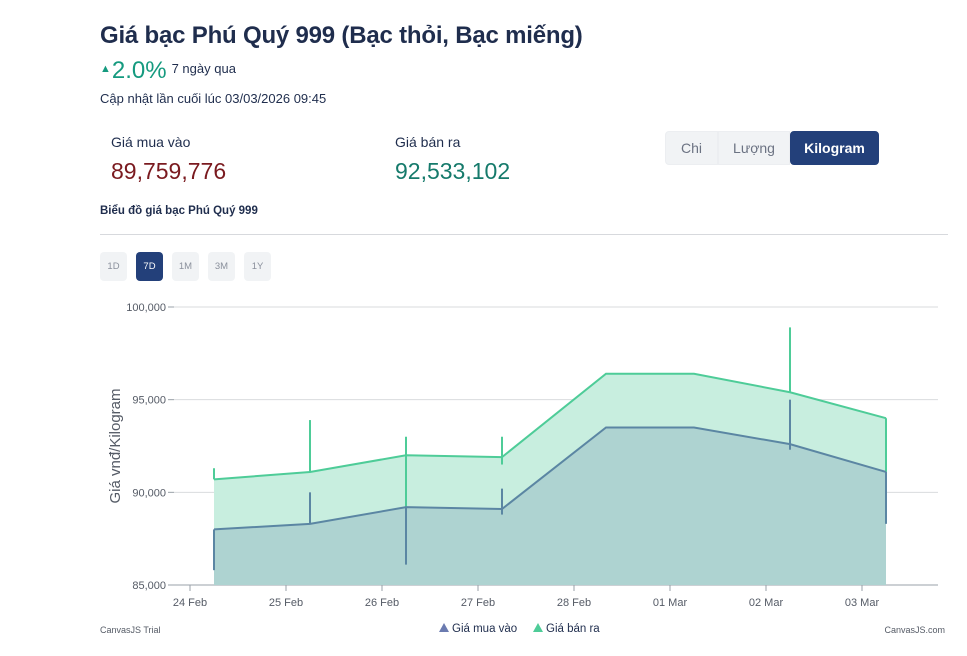  I want to click on unit-selector: Chi Lượng Kilogram, so click(772, 148).